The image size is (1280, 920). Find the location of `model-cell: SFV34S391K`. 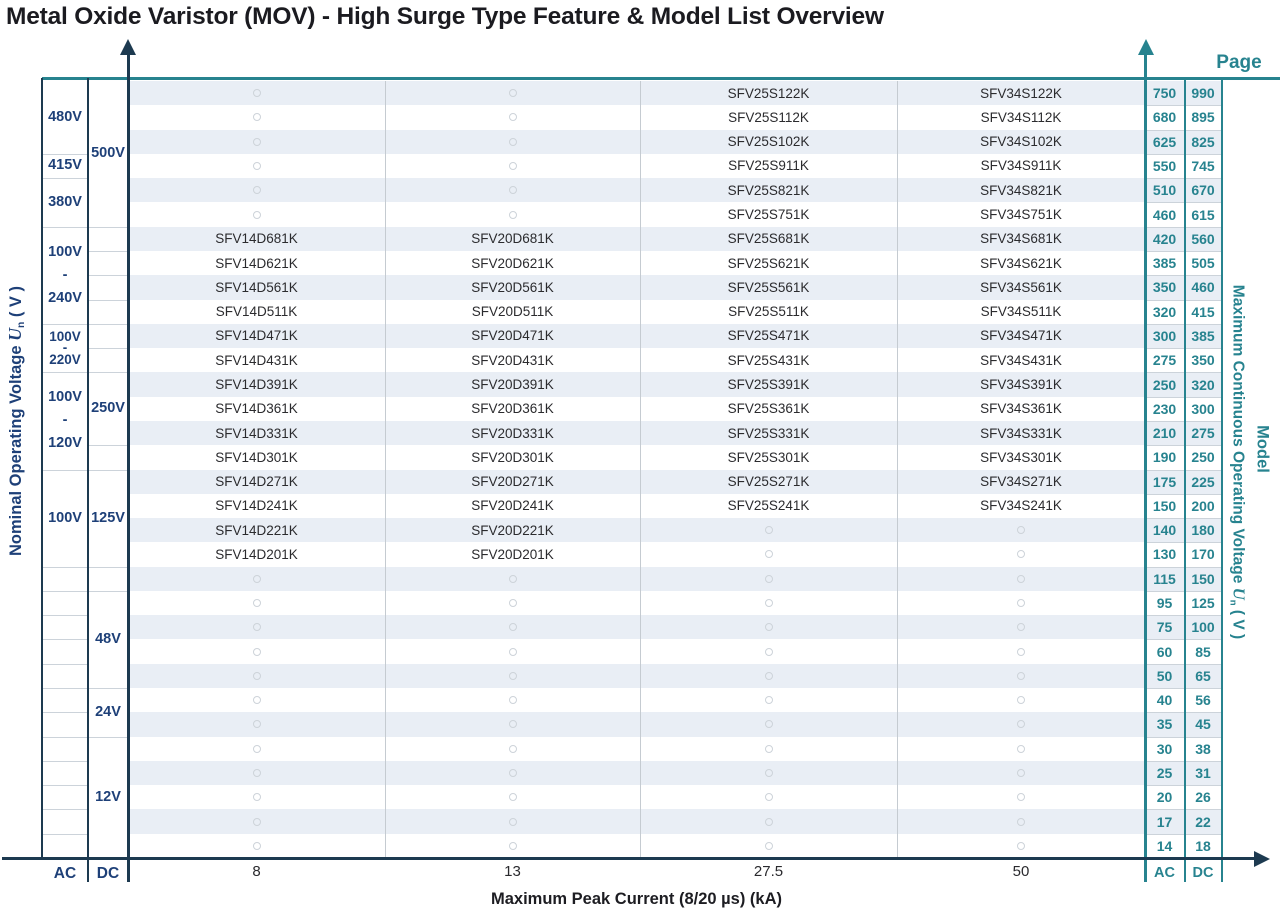

model-cell: SFV34S391K is located at coordinates (1021, 385).